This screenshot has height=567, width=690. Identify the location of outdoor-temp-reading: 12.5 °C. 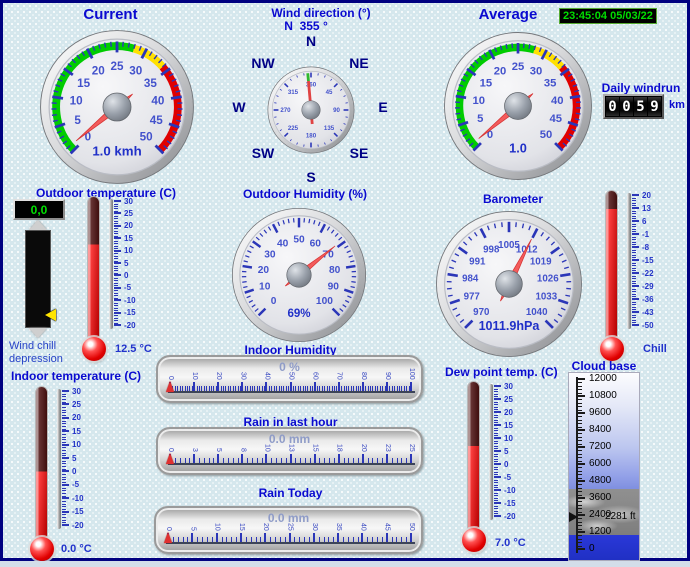
(133, 349).